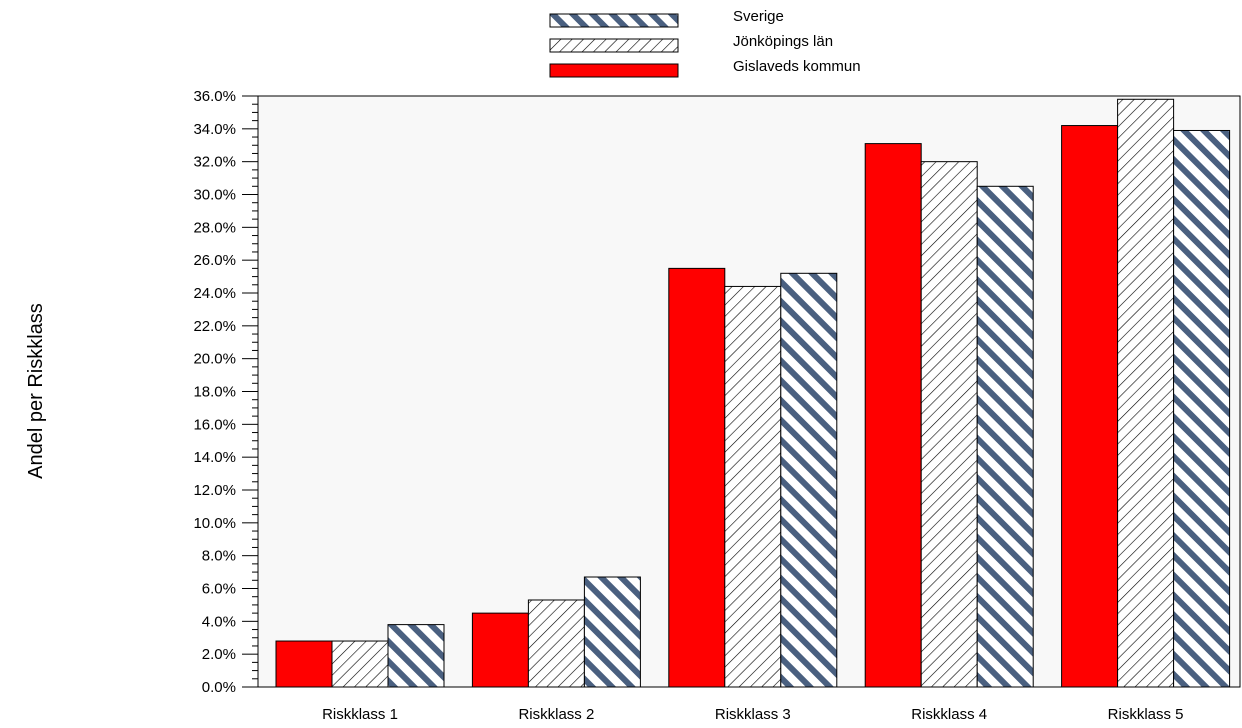  Describe the element at coordinates (214, 392) in the screenshot. I see `y-tick-label: 18.0%` at that location.